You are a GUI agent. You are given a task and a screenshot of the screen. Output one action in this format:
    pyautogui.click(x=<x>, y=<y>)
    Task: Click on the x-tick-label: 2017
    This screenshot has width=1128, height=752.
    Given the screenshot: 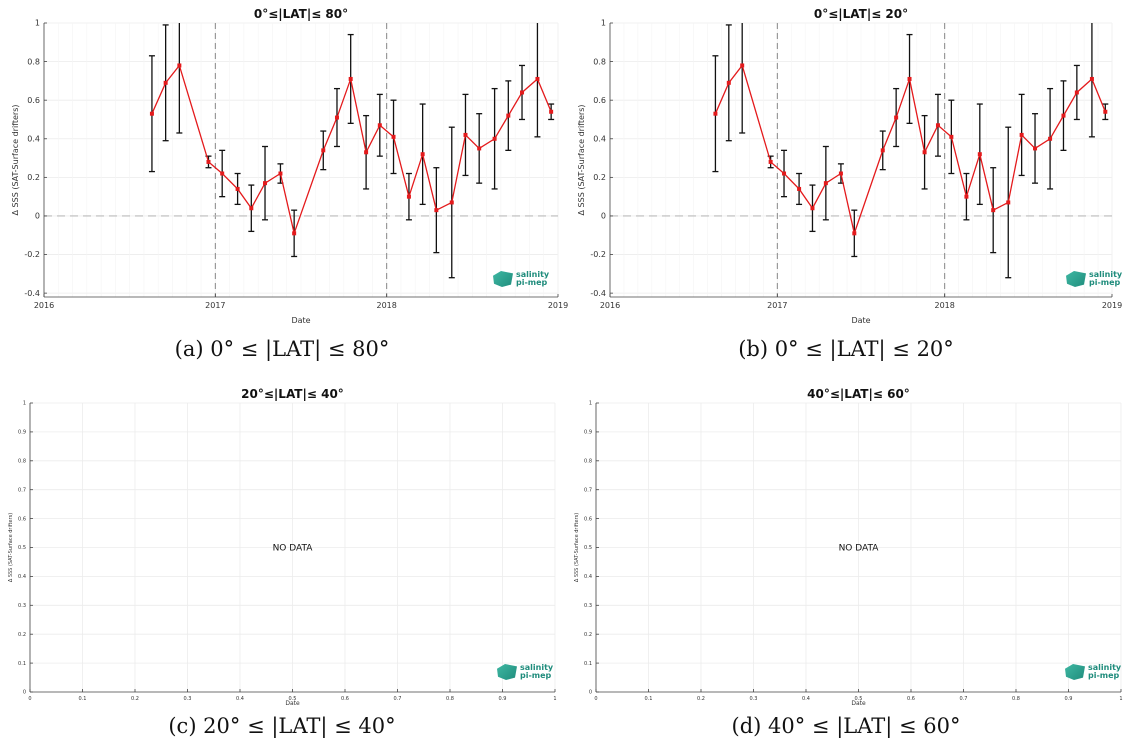 What is the action you would take?
    pyautogui.click(x=215, y=305)
    